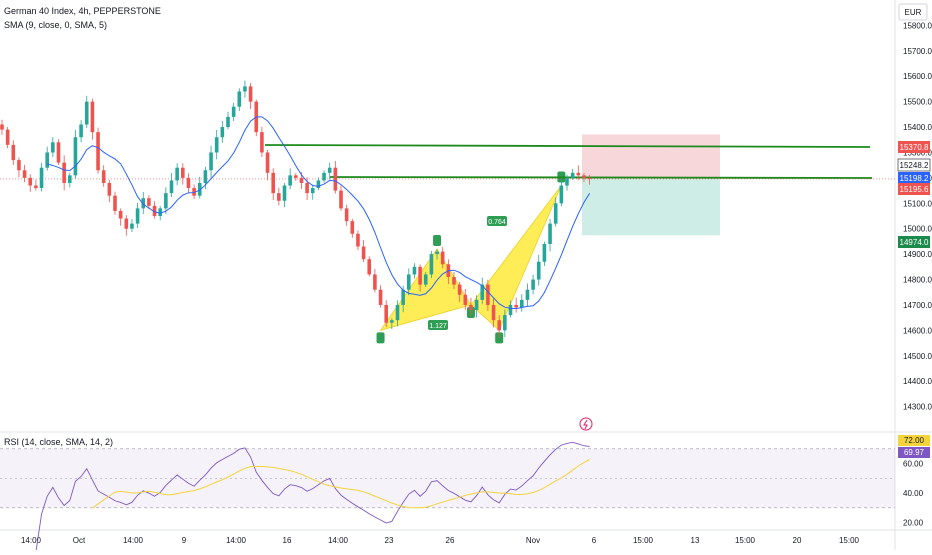  I want to click on target-price-badge-text: 14974.0, so click(914, 242).